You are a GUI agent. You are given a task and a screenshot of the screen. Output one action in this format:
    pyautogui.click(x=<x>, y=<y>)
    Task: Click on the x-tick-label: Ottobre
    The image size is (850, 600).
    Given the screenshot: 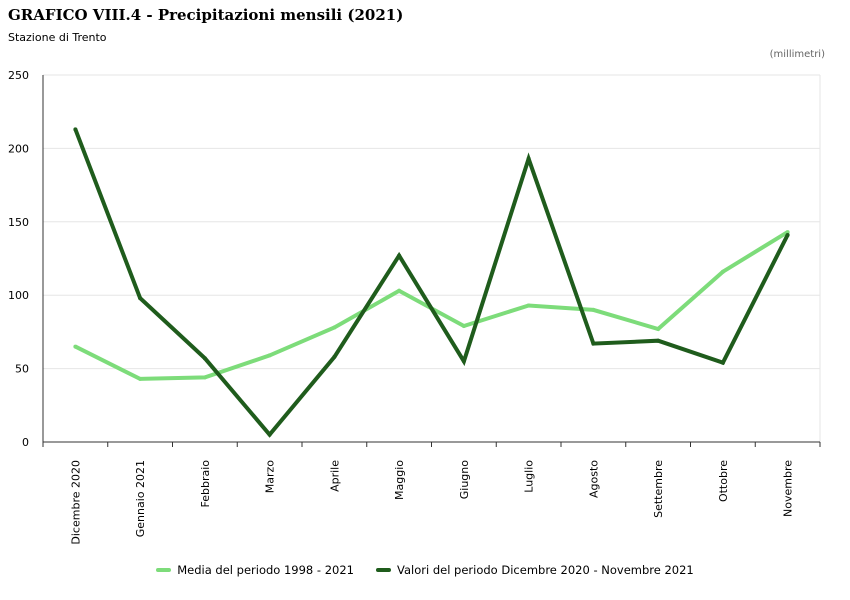 What is the action you would take?
    pyautogui.click(x=723, y=481)
    